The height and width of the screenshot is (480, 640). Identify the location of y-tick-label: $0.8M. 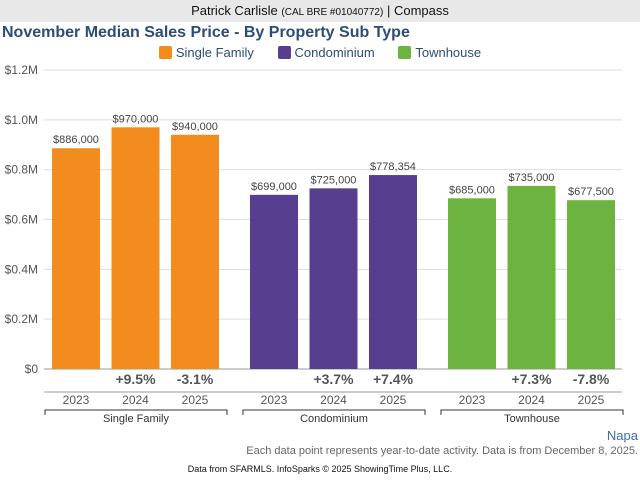
(21, 170).